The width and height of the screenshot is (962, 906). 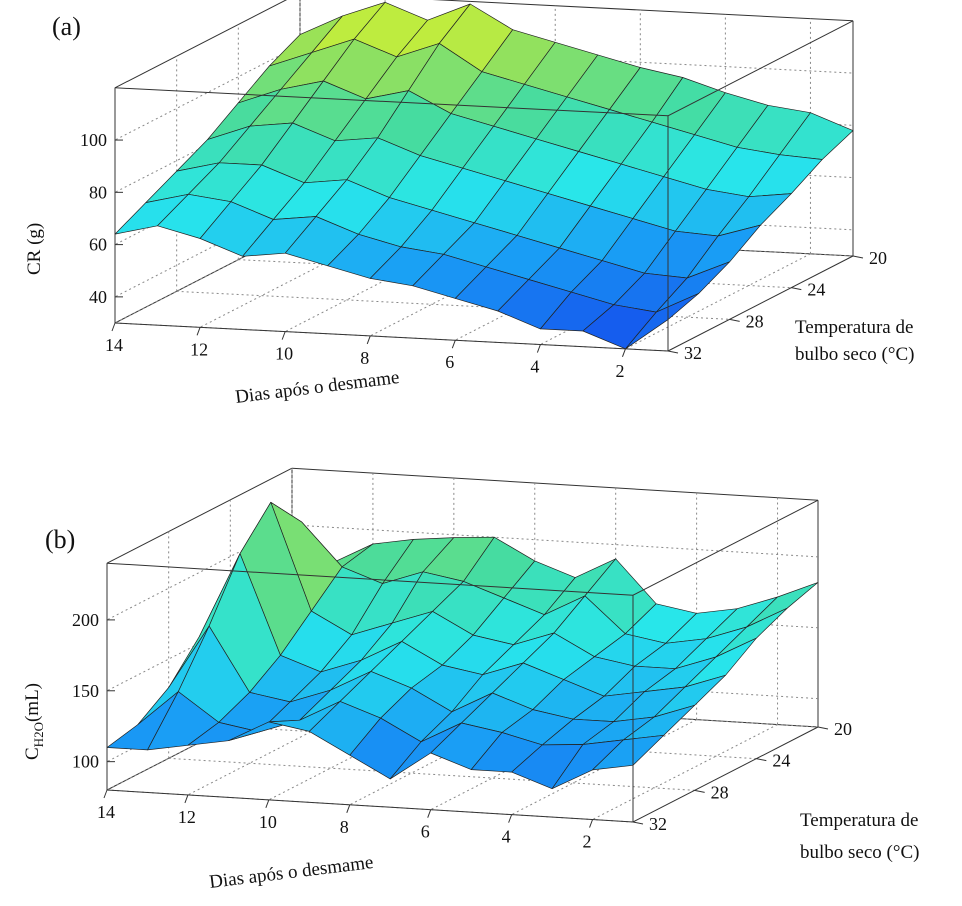 What do you see at coordinates (66, 26) in the screenshot?
I see `panel-label-a: (a)` at bounding box center [66, 26].